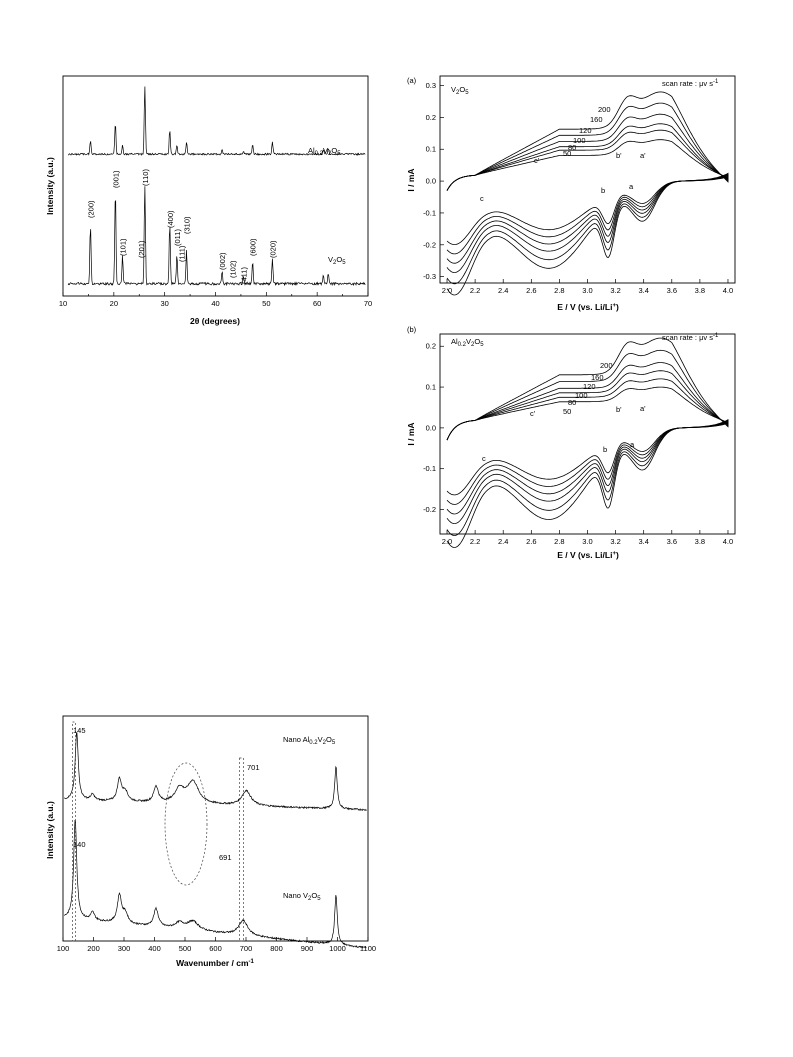 The width and height of the screenshot is (793, 1057). Describe the element at coordinates (122, 247) in the screenshot. I see `xrd-hkl-label: (101)` at that location.